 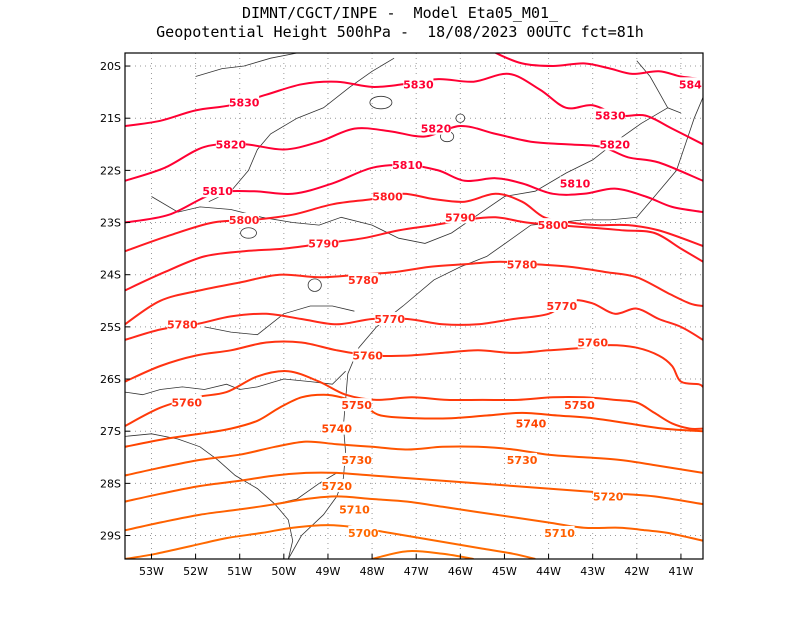 I want to click on y-tick-label: 26S, so click(x=110, y=379).